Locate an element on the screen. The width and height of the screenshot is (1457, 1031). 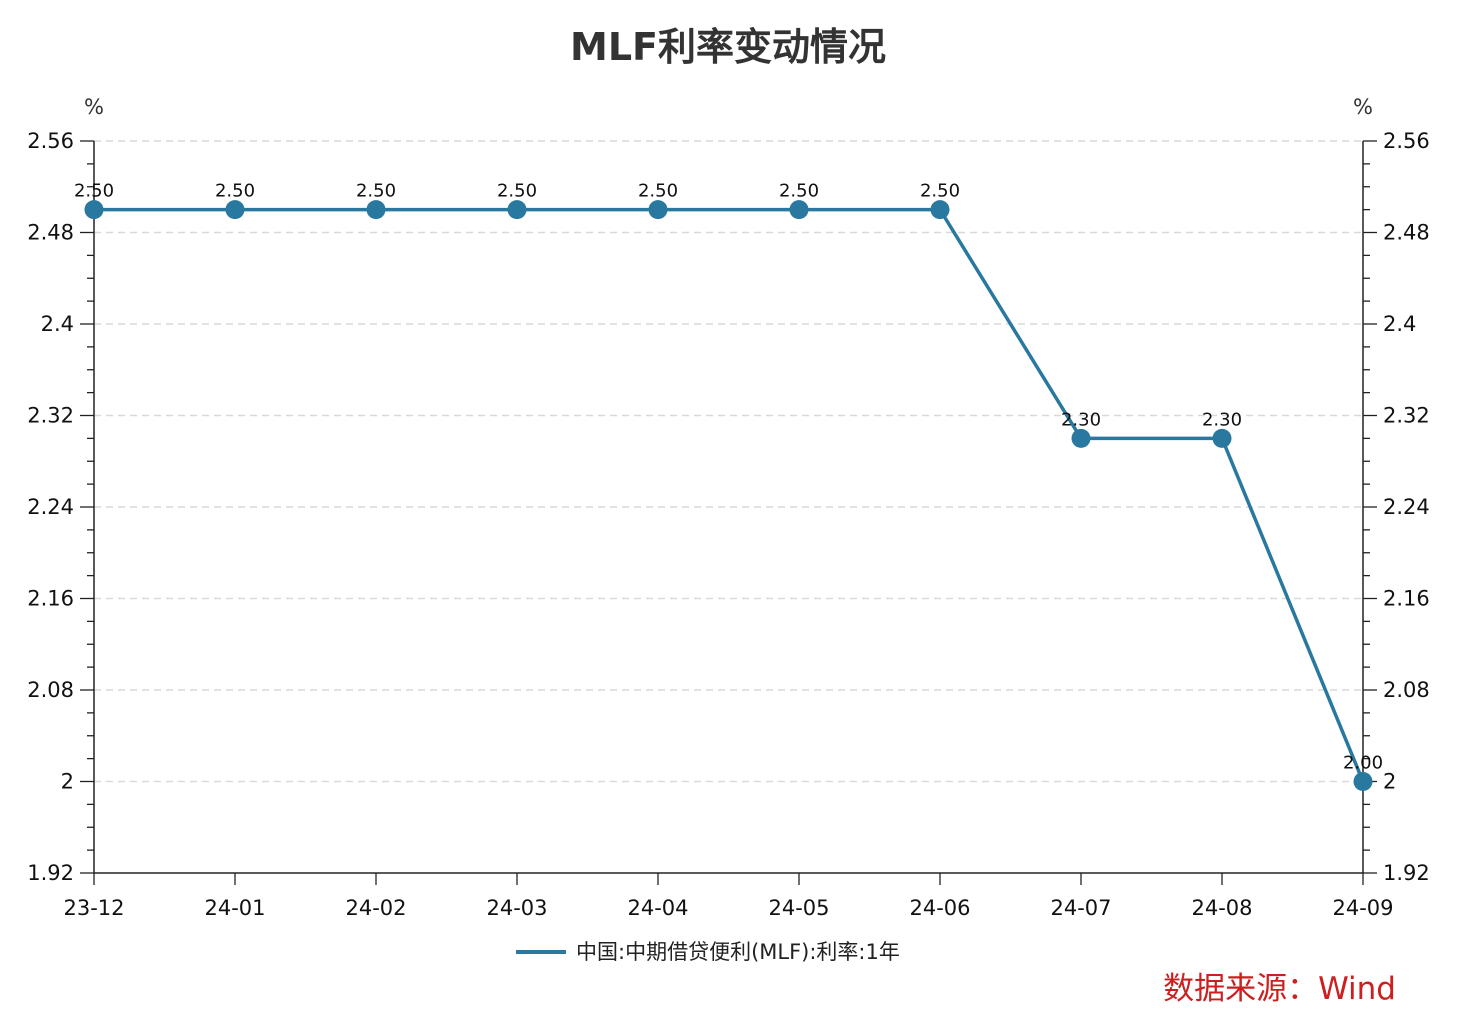
x-tick-label: 24-05 is located at coordinates (798, 908).